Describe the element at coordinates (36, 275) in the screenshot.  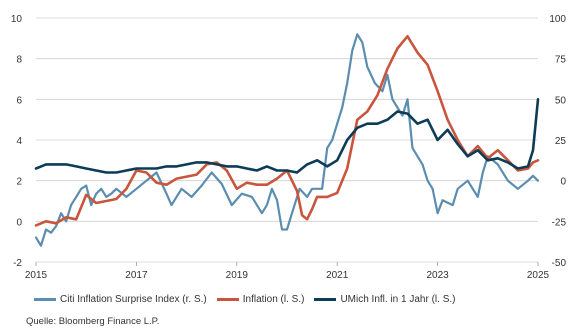
I see `x-tick-label: 2015` at that location.